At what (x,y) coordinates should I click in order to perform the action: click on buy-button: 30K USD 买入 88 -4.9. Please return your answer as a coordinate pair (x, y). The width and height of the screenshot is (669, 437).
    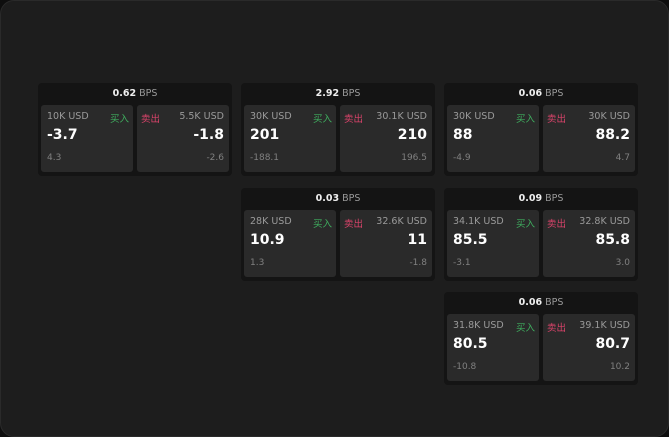
    Looking at the image, I should click on (493, 138).